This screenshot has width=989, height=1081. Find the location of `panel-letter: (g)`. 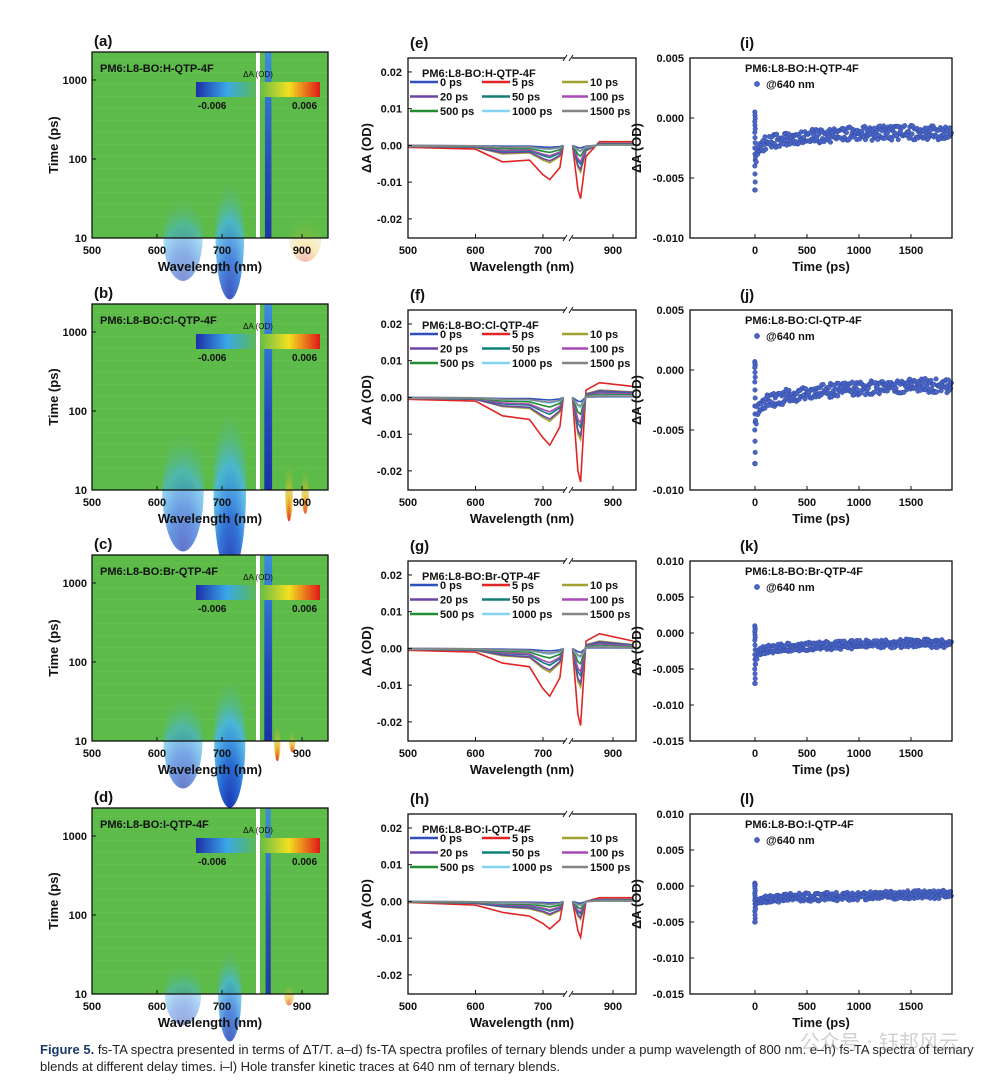

panel-letter: (g) is located at coordinates (419, 546).